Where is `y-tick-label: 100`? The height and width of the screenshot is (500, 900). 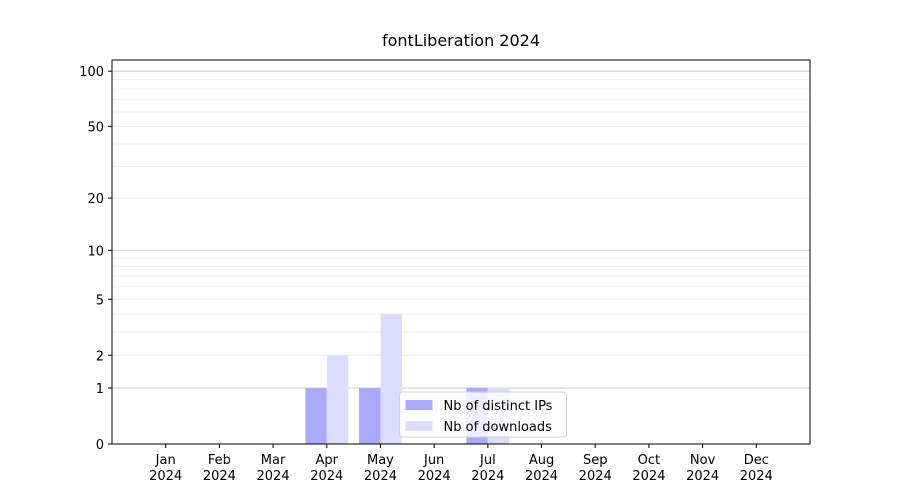 y-tick-label: 100 is located at coordinates (91, 72).